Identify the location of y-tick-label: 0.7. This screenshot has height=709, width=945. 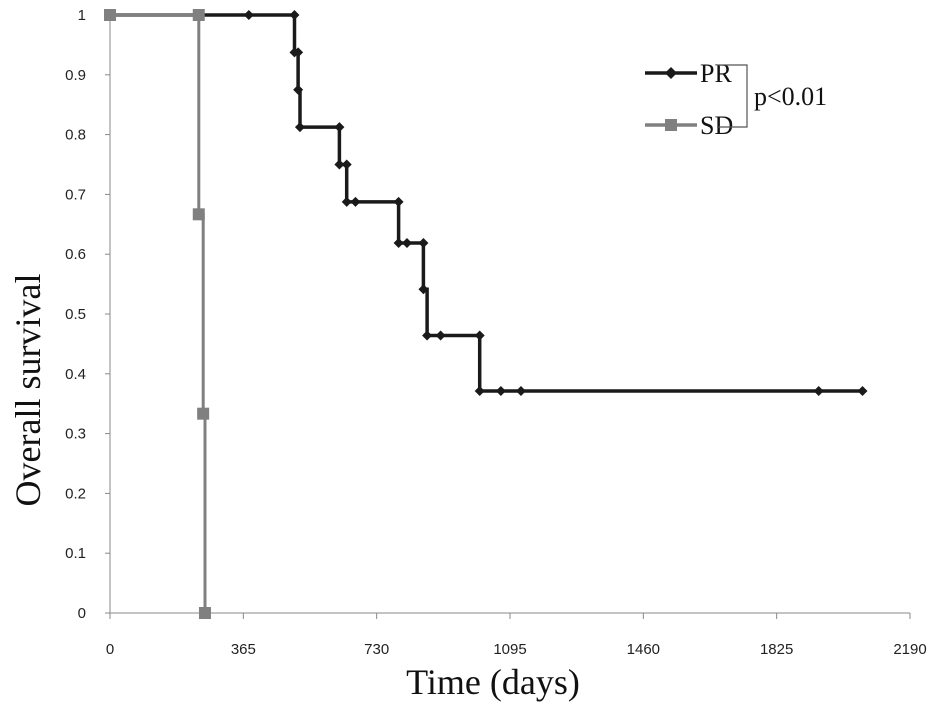
(75, 194).